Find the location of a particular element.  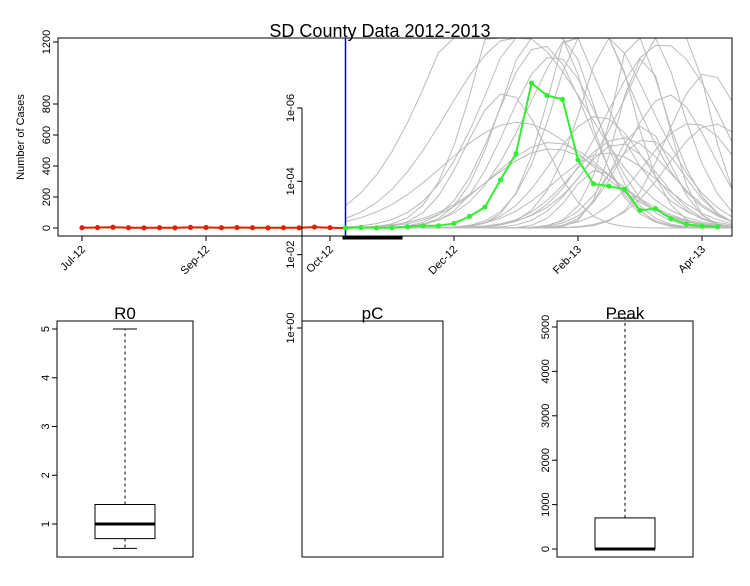

x-tick-label: Sep-12 is located at coordinates (196, 261).